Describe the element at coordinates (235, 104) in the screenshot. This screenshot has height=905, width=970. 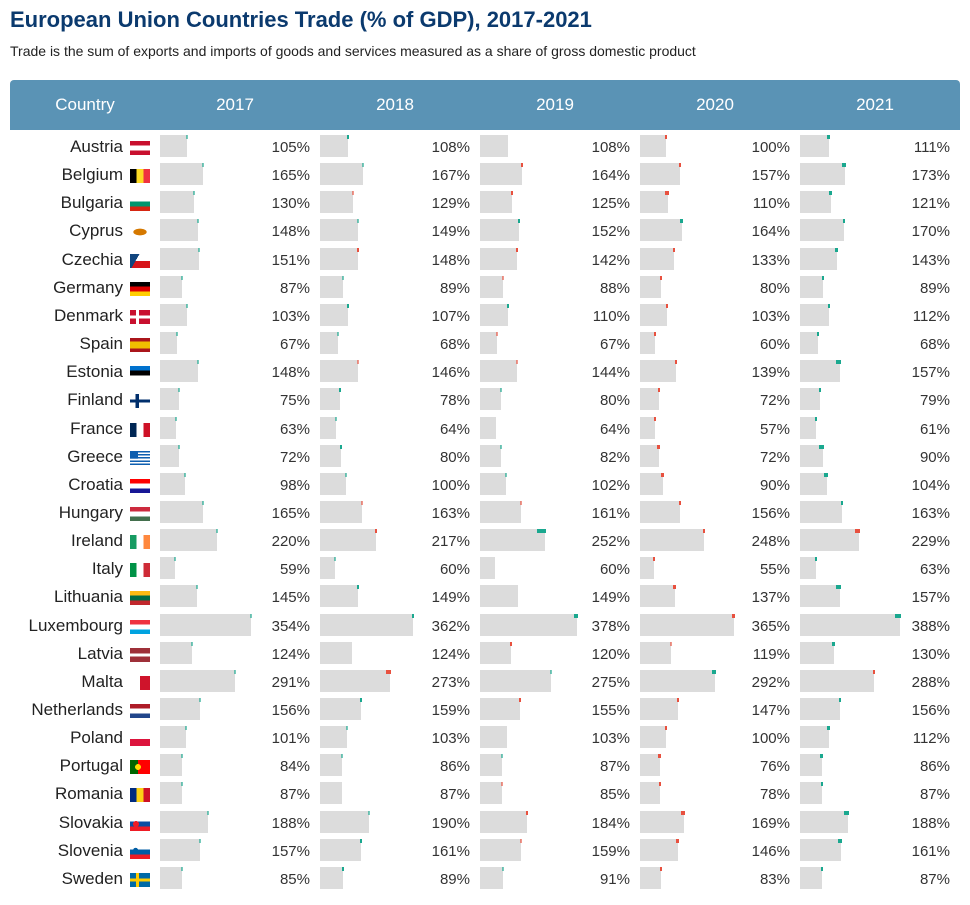
I see `header-2017: 2017` at that location.